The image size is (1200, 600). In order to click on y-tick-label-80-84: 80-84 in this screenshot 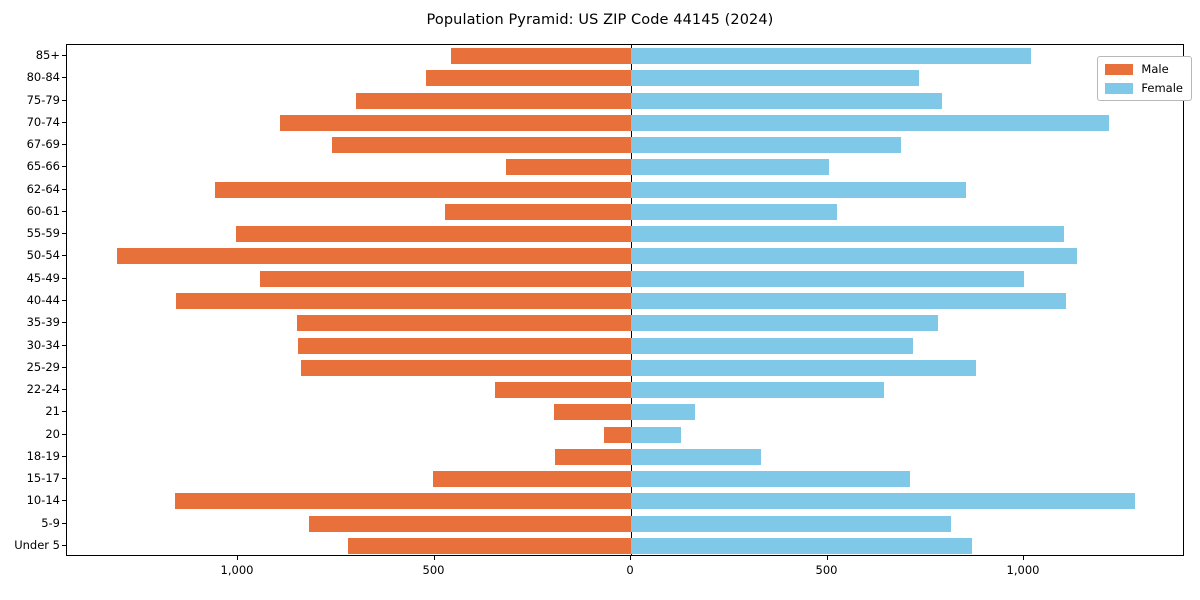, I will do `click(43, 77)`.